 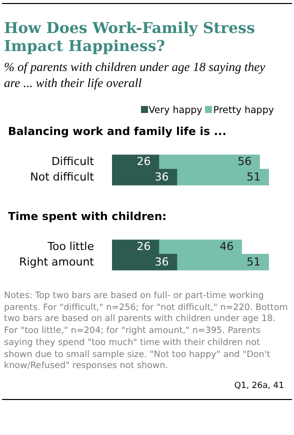 What do you see at coordinates (243, 110) in the screenshot?
I see `legend-label: Pretty happy` at bounding box center [243, 110].